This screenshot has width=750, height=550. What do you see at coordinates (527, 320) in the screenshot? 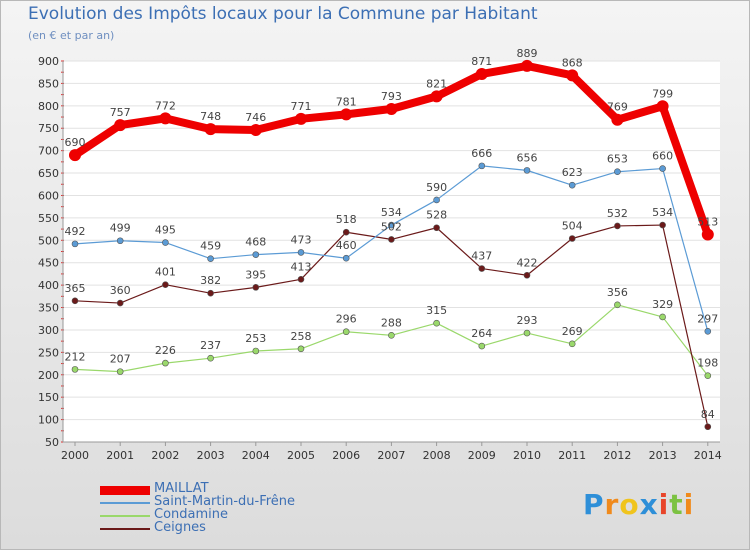
I see `data-label: 293` at bounding box center [527, 320].